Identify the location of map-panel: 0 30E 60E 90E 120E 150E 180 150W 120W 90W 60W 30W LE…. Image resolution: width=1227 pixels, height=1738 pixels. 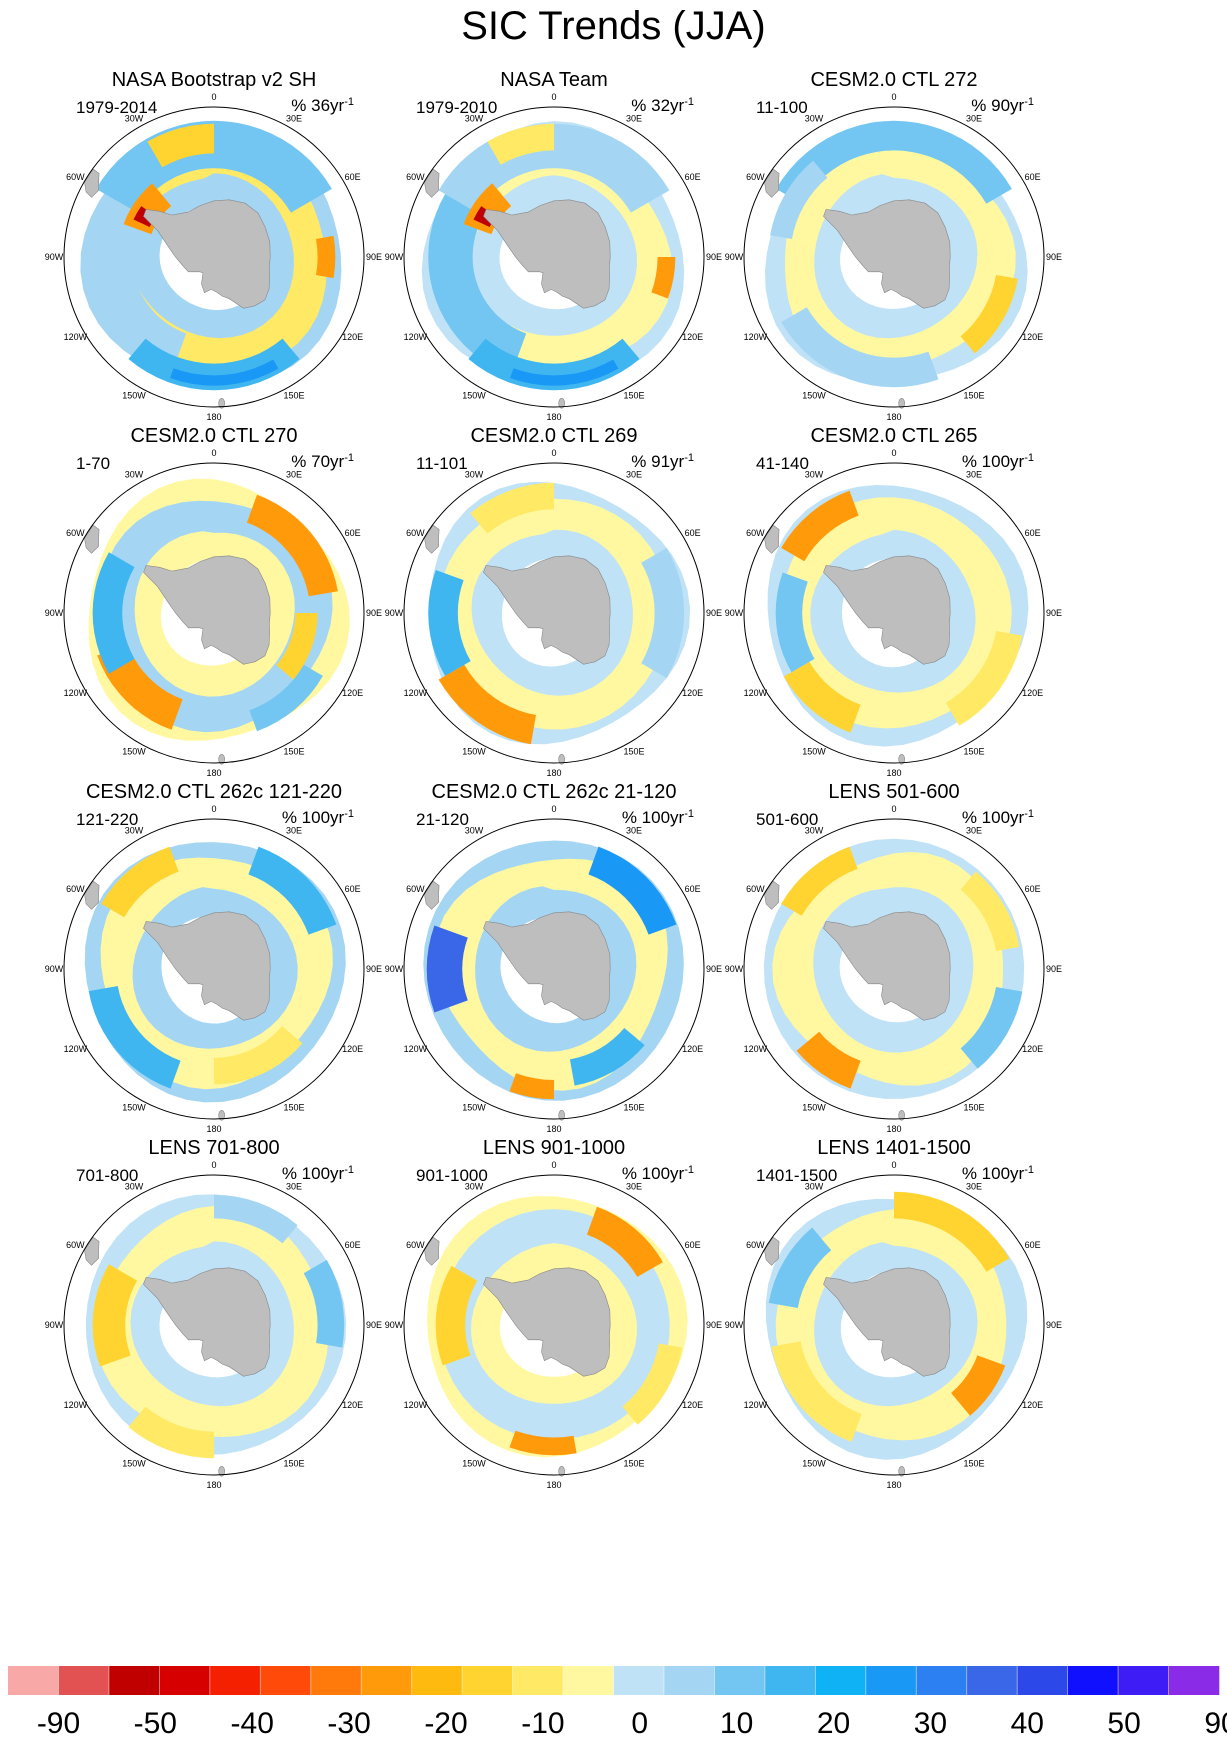
(213, 1313).